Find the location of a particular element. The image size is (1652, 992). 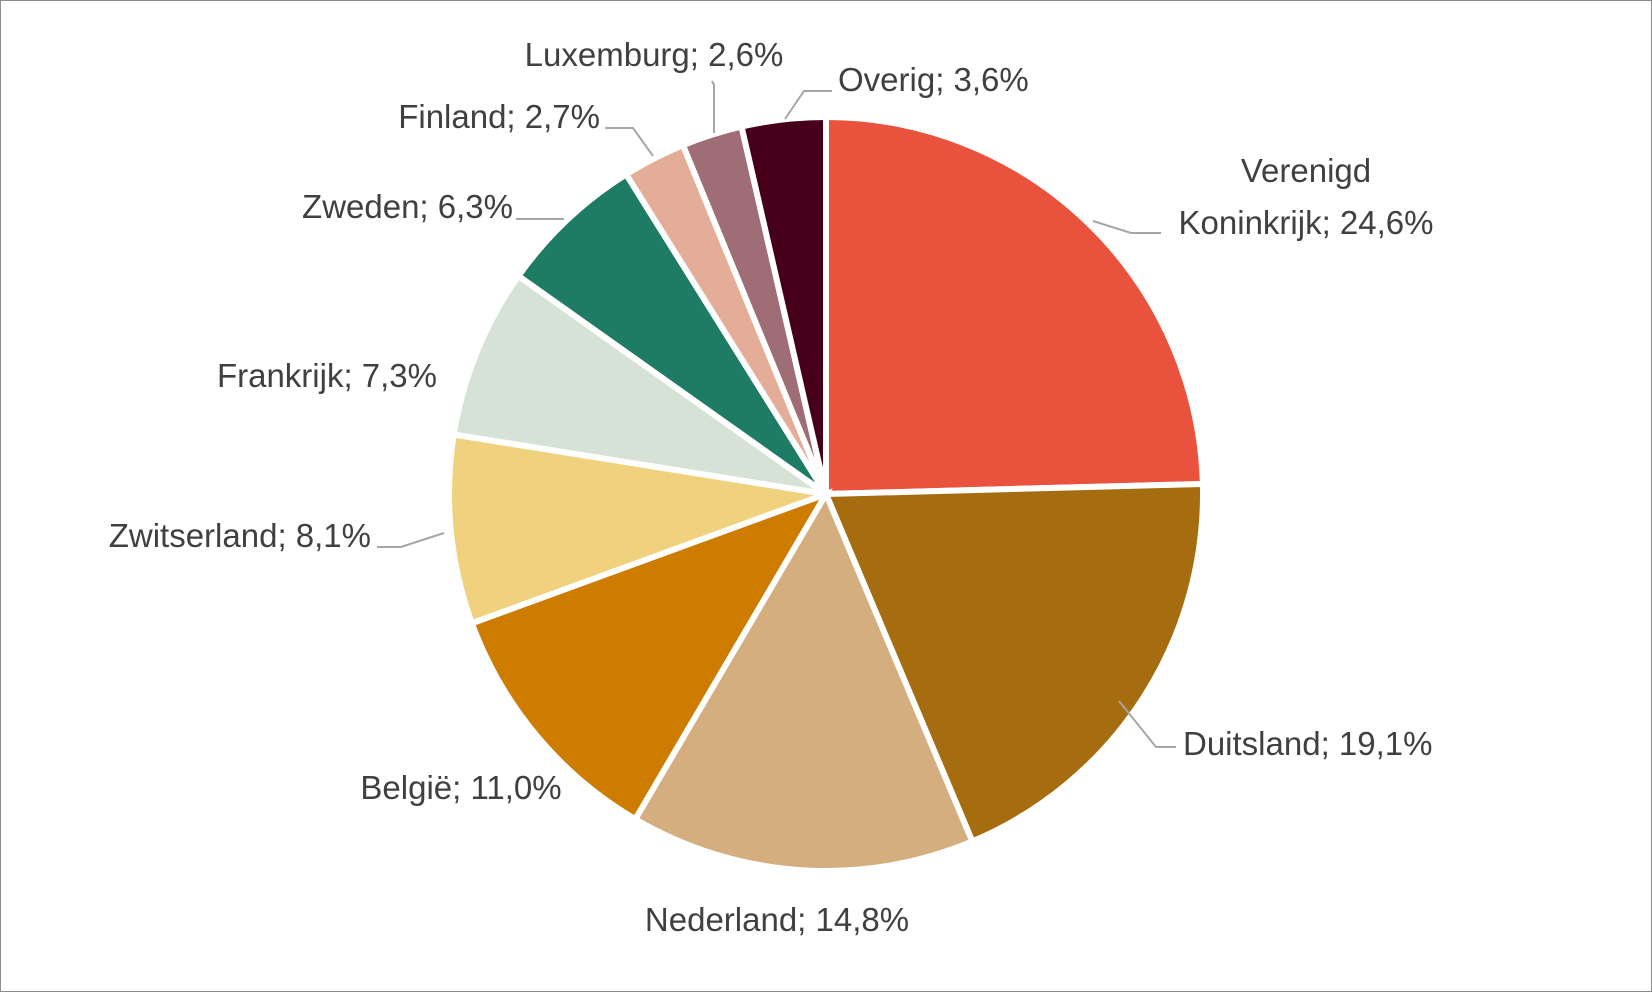

pie-slice-verenigd-koninkrijk is located at coordinates (1014, 305).